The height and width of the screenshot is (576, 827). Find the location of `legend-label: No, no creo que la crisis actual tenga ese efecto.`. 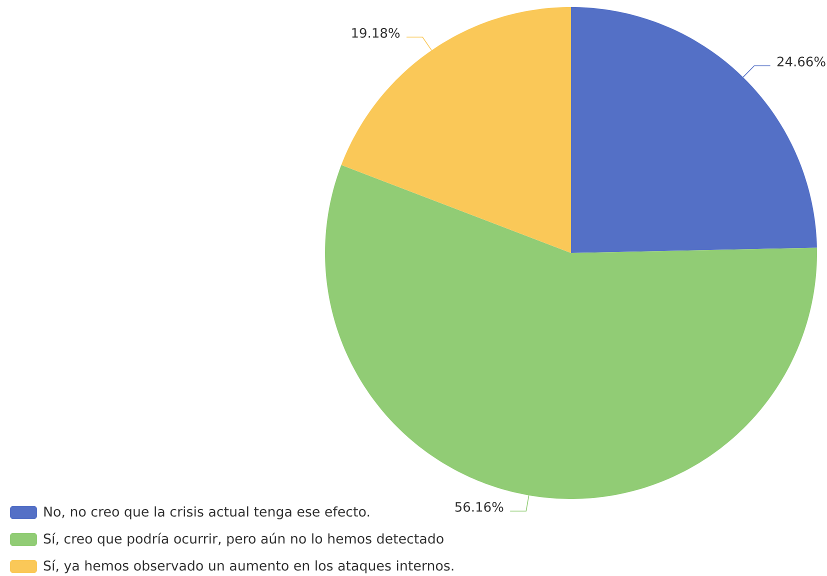

legend-label: No, no creo que la crisis actual tenga ese efecto. is located at coordinates (207, 513).